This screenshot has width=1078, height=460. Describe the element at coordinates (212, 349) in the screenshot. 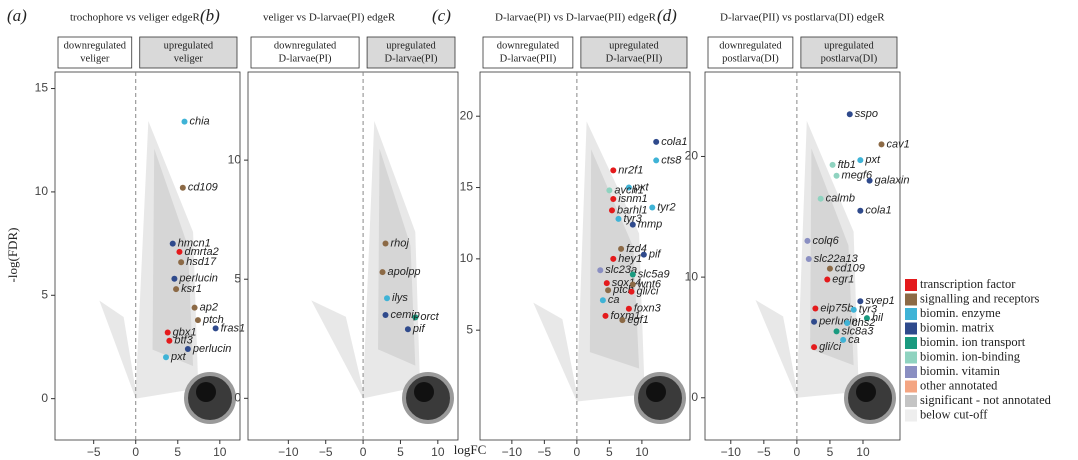

I see `gene-label: perlucin` at that location.